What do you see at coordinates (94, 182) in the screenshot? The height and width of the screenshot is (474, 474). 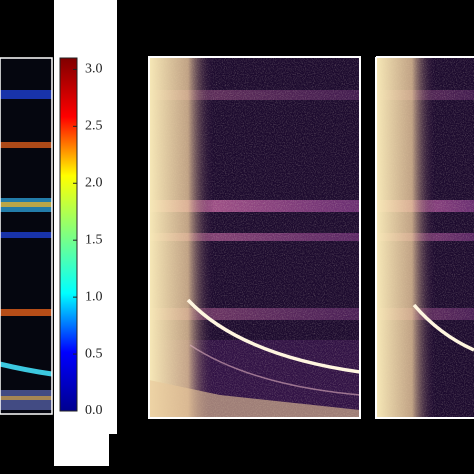 I see `colorbar-tick-label: 2.0` at bounding box center [94, 182].